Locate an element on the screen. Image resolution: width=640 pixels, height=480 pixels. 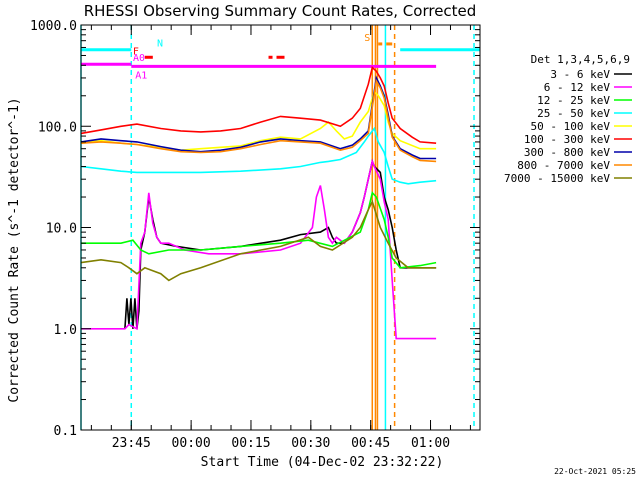
y-tick-label: 100.0 is located at coordinates (57, 127).